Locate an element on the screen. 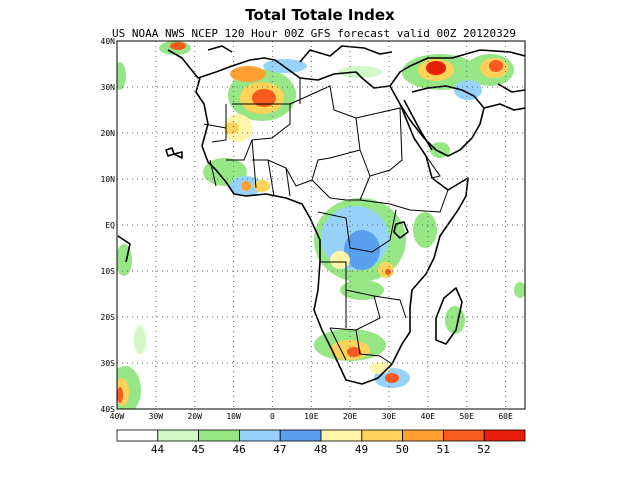 The image size is (640, 480). lon-label: 40E is located at coordinates (428, 416).